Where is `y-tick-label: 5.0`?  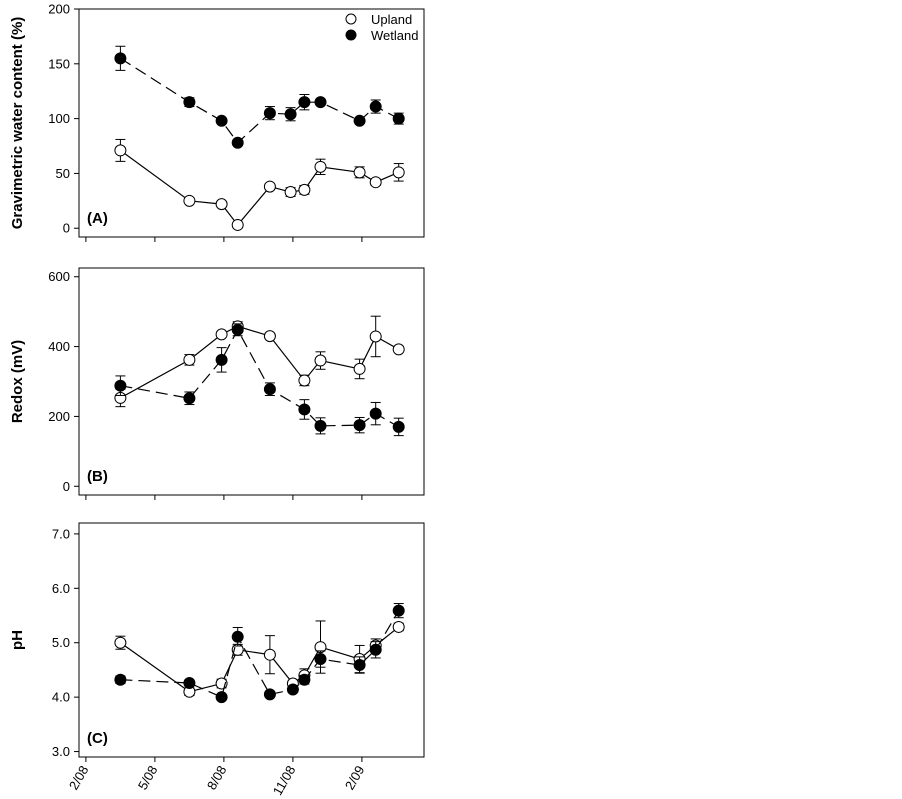
y-tick-label: 5.0 is located at coordinates (61, 642).